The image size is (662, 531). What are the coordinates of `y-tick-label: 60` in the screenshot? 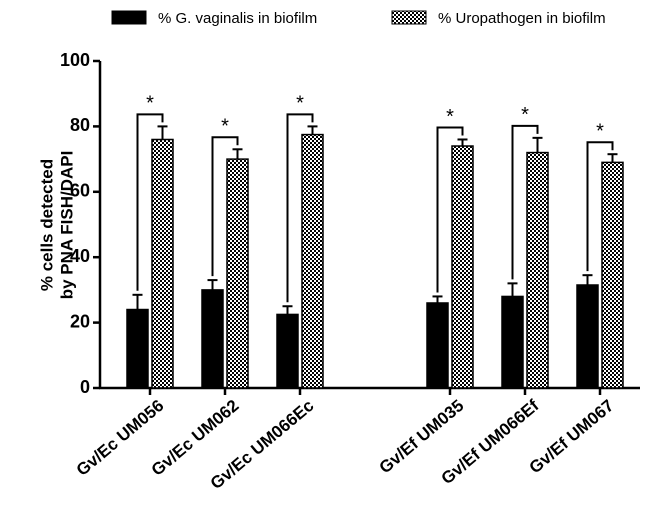 It's located at (80, 191).